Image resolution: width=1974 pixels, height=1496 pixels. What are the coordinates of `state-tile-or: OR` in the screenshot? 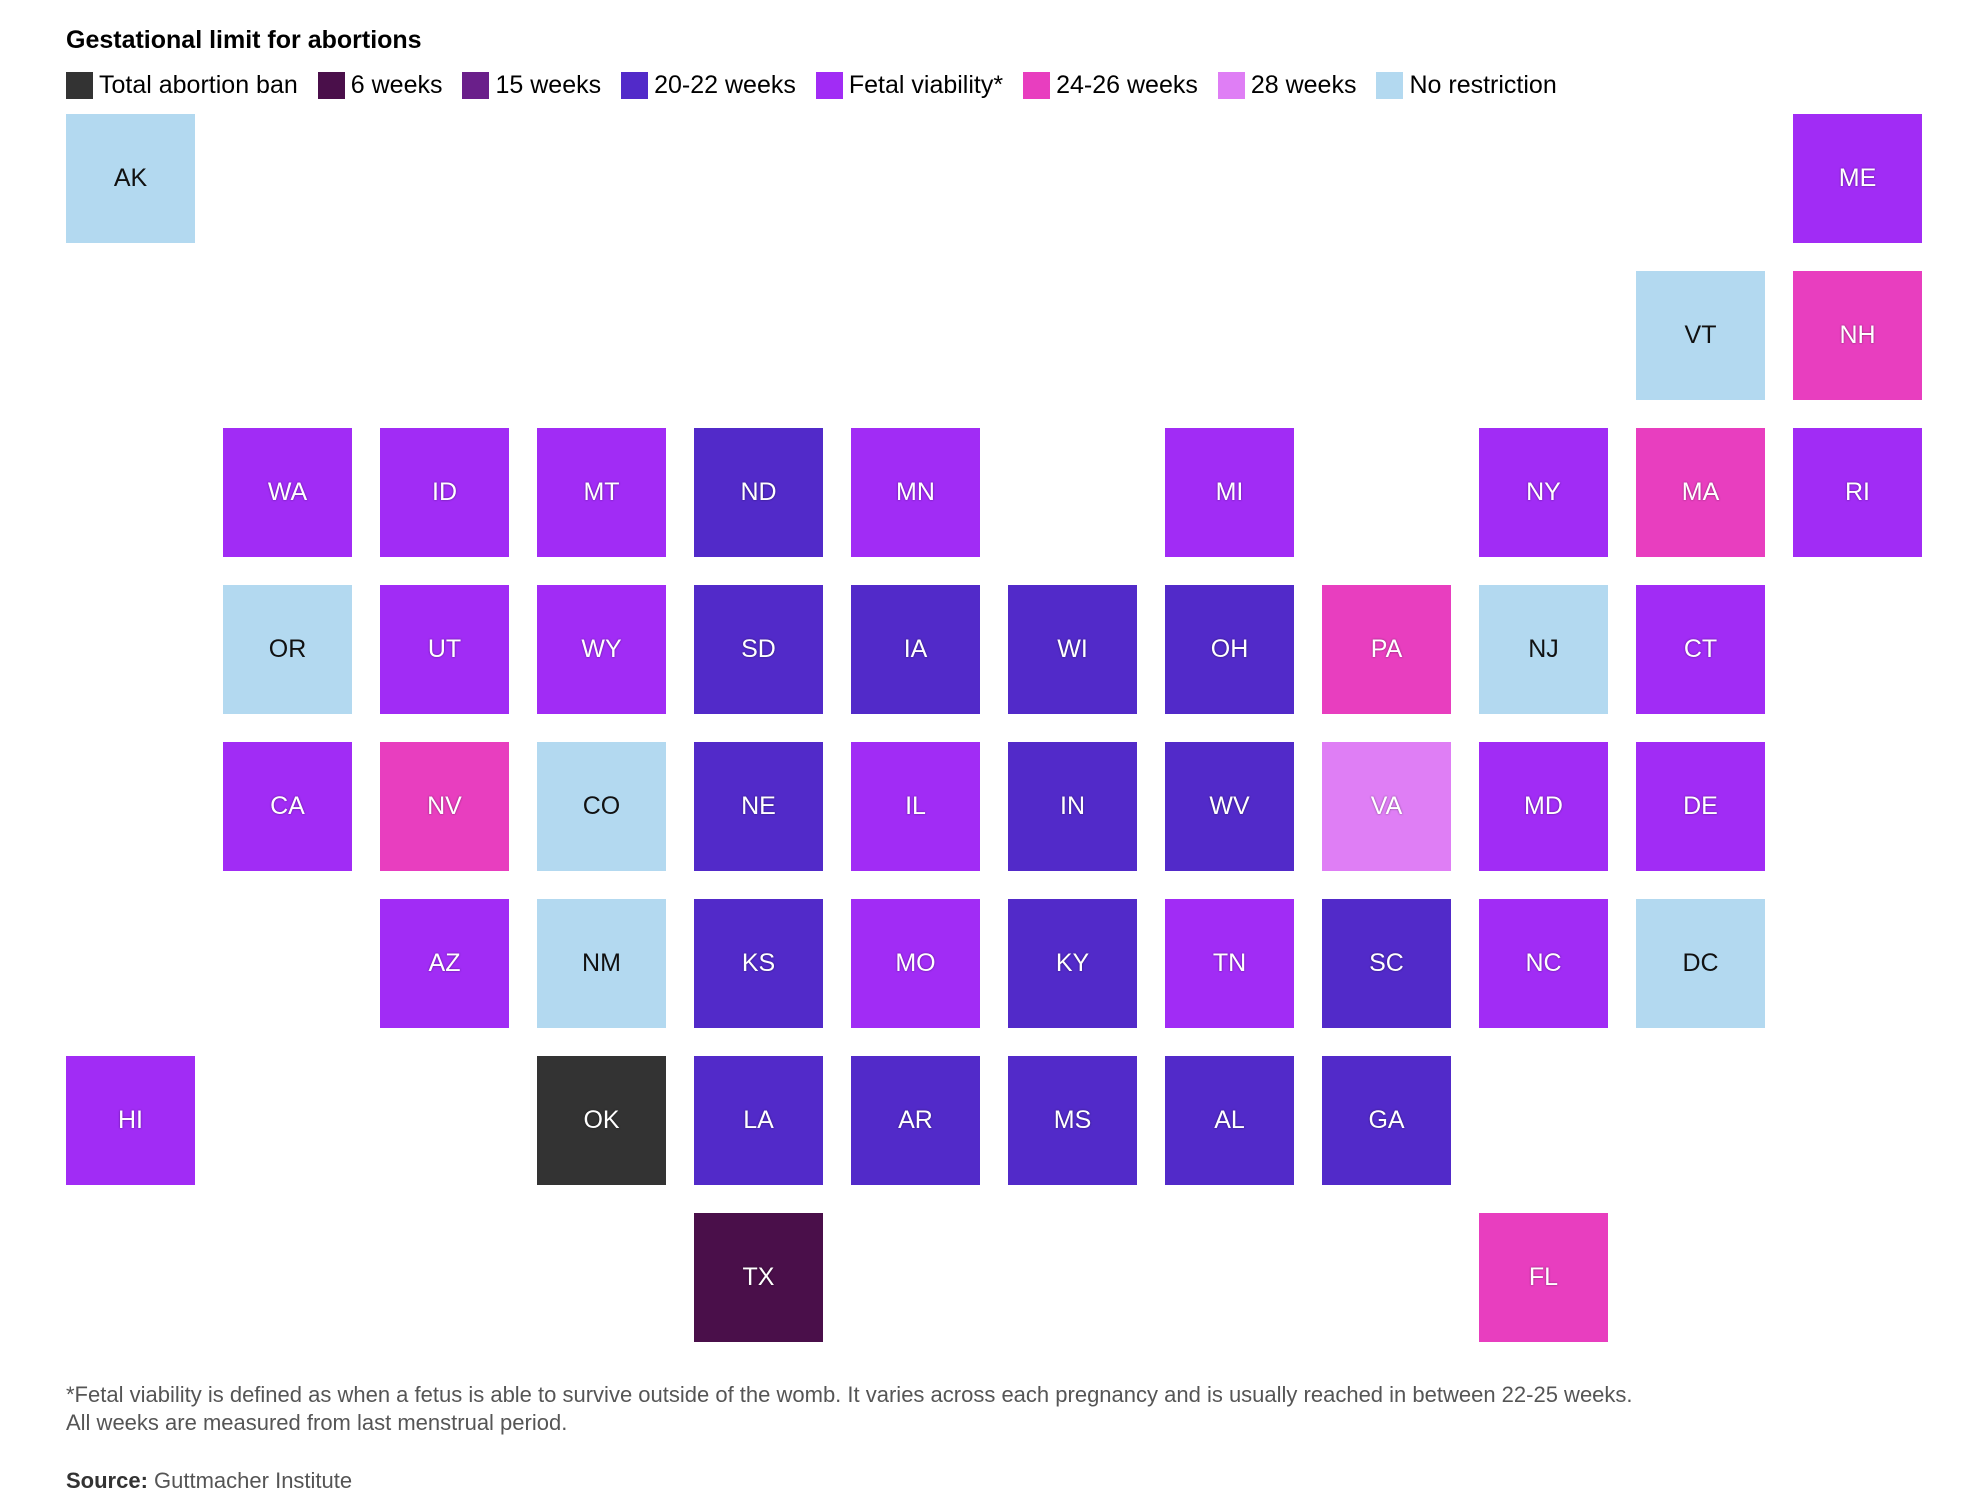 It's located at (287, 649).